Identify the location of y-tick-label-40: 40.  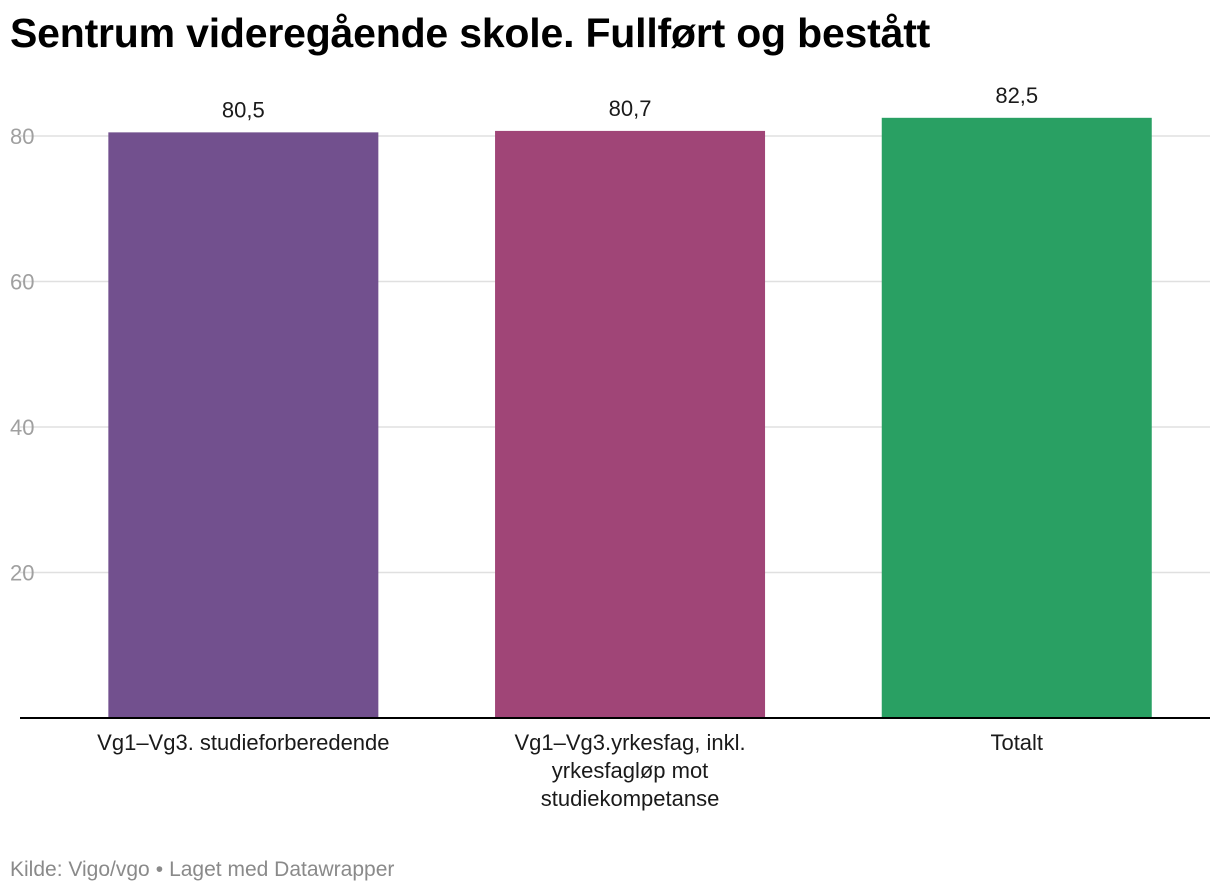
(22, 427).